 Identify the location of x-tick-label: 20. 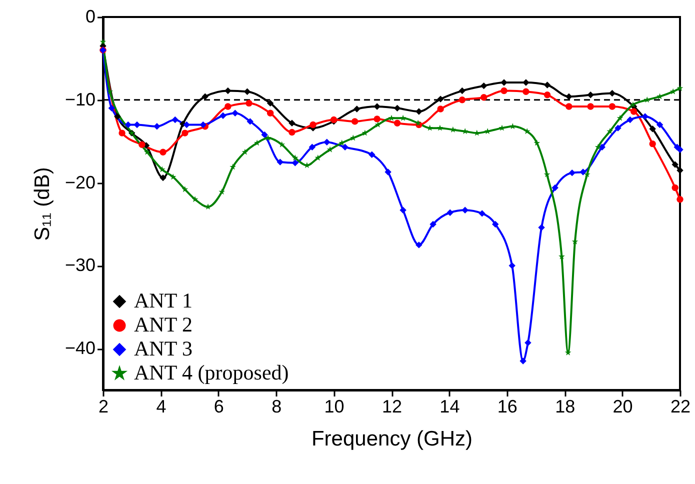
(622, 406).